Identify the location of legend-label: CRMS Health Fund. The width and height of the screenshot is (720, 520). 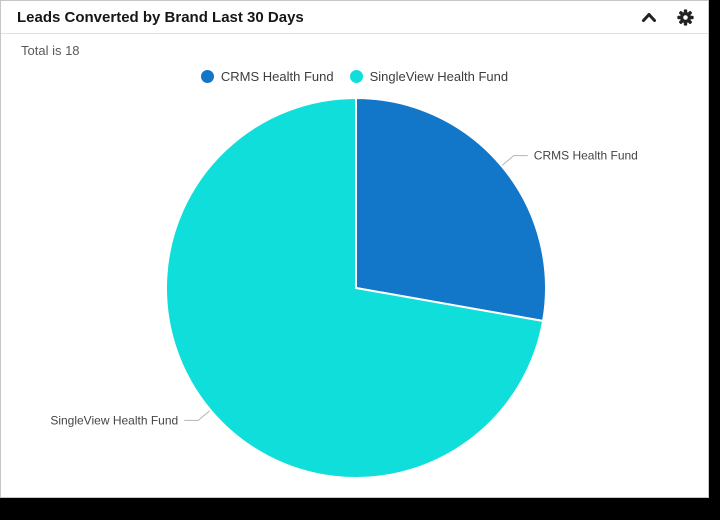
(277, 76).